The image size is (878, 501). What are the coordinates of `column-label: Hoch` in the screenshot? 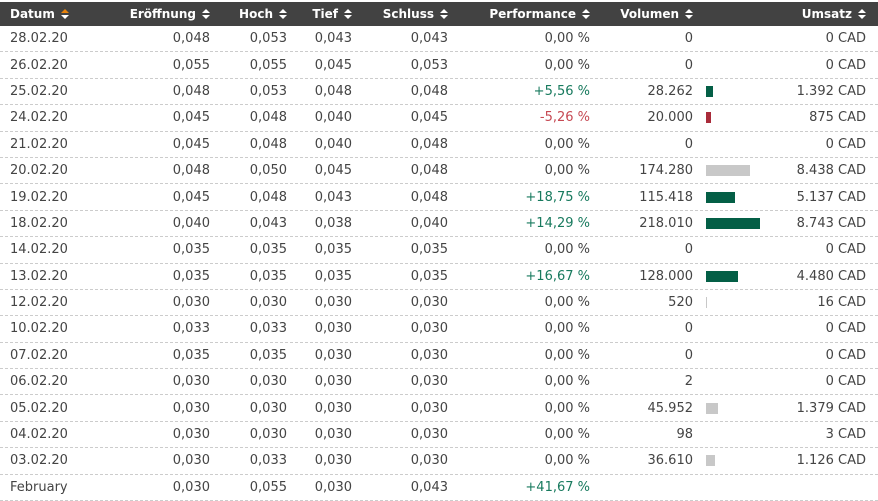 It's located at (256, 14).